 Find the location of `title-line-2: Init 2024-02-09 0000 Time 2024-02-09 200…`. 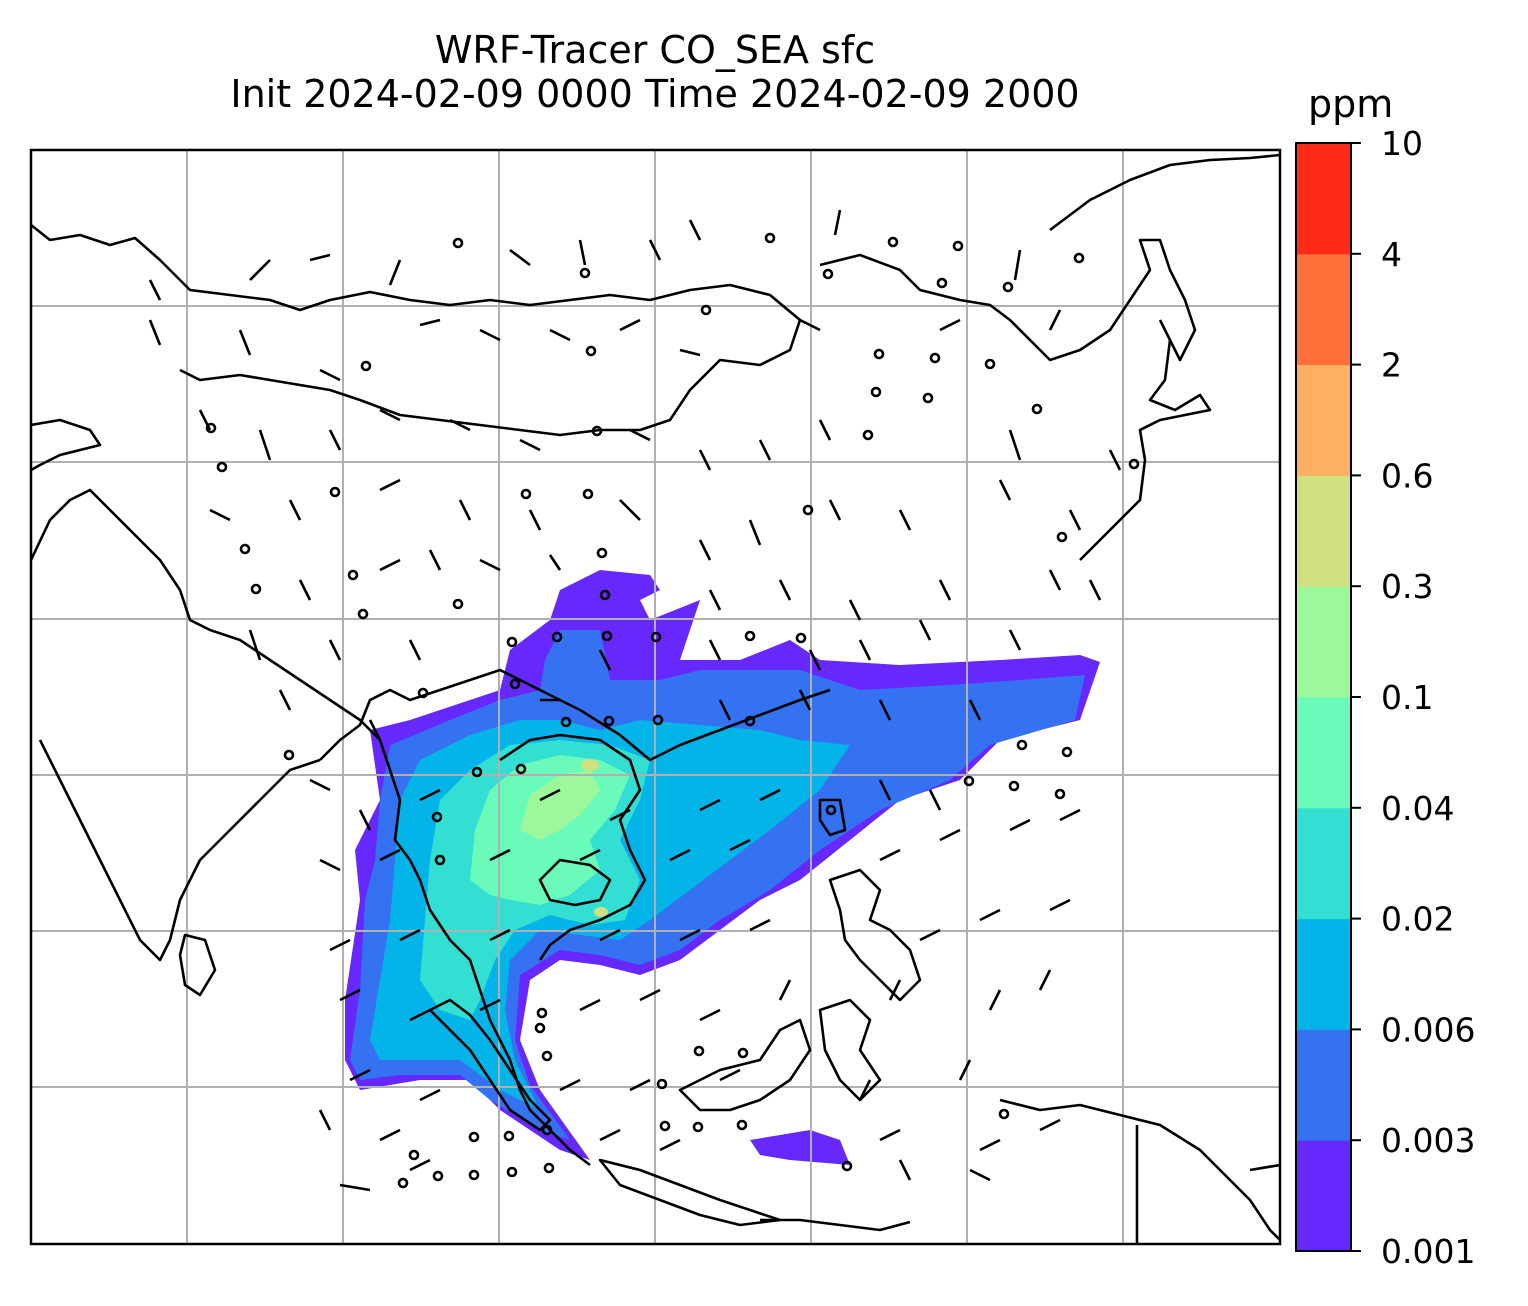

title-line-2: Init 2024-02-09 0000 Time 2024-02-09 200… is located at coordinates (655, 94).